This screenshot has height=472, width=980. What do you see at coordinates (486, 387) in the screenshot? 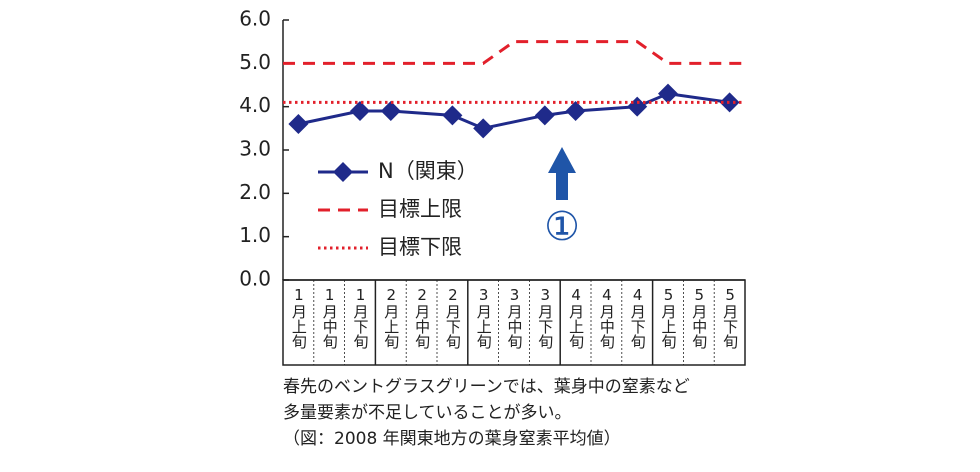
I see `caption-line: 春先のベントグラスグリーンでは、葉身中の窒素など` at bounding box center [486, 387].